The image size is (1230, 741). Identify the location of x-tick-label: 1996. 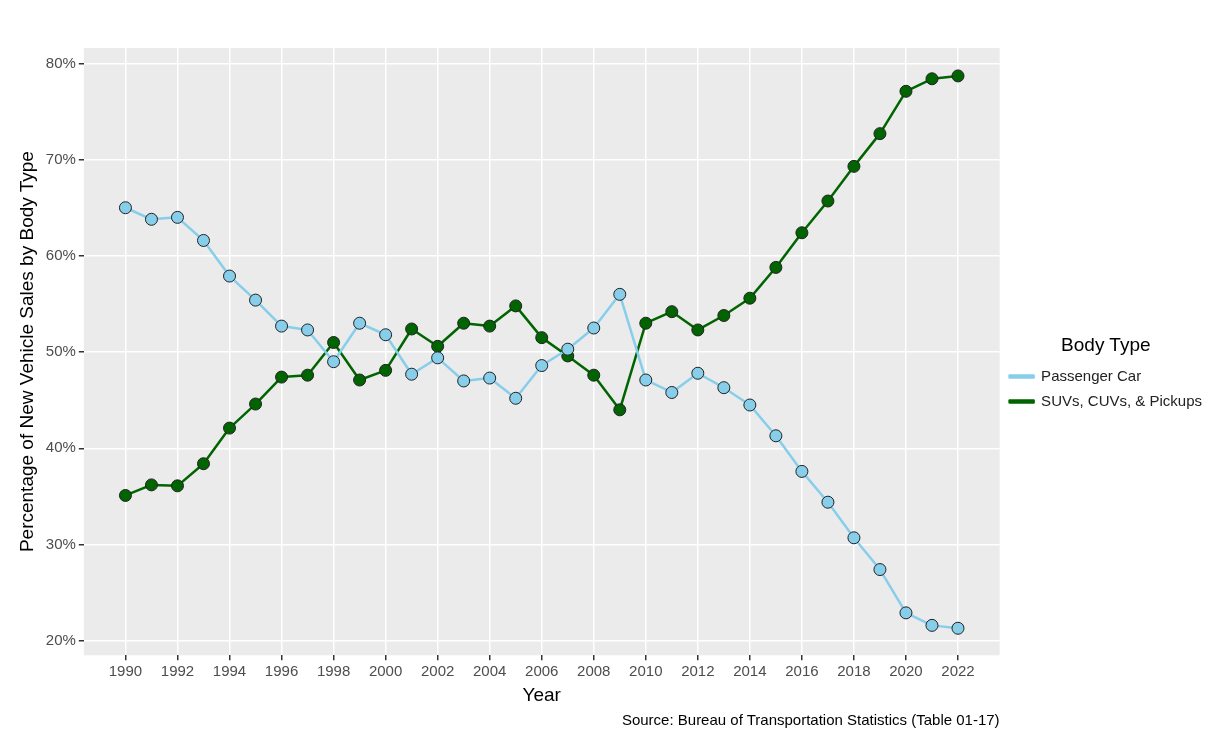
(281, 671).